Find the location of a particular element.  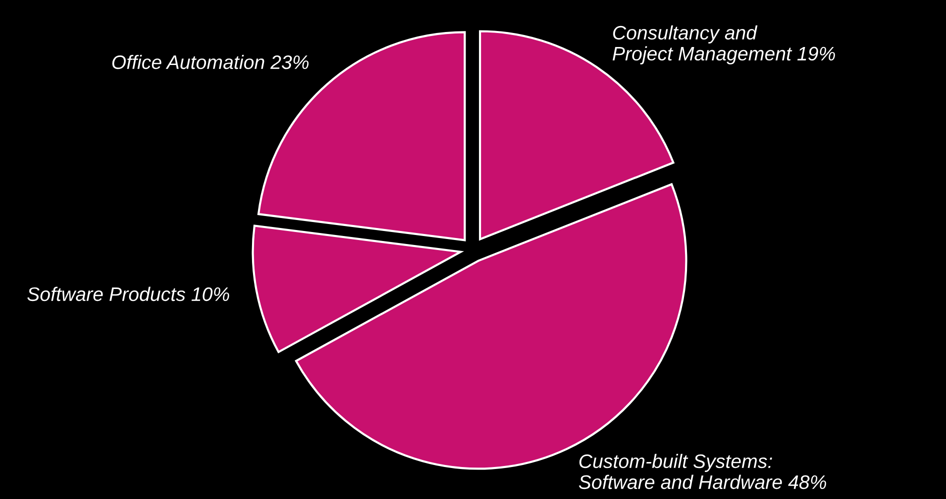

slice-label: Custom-built Systems: Software and Hardware 48% is located at coordinates (702, 472).